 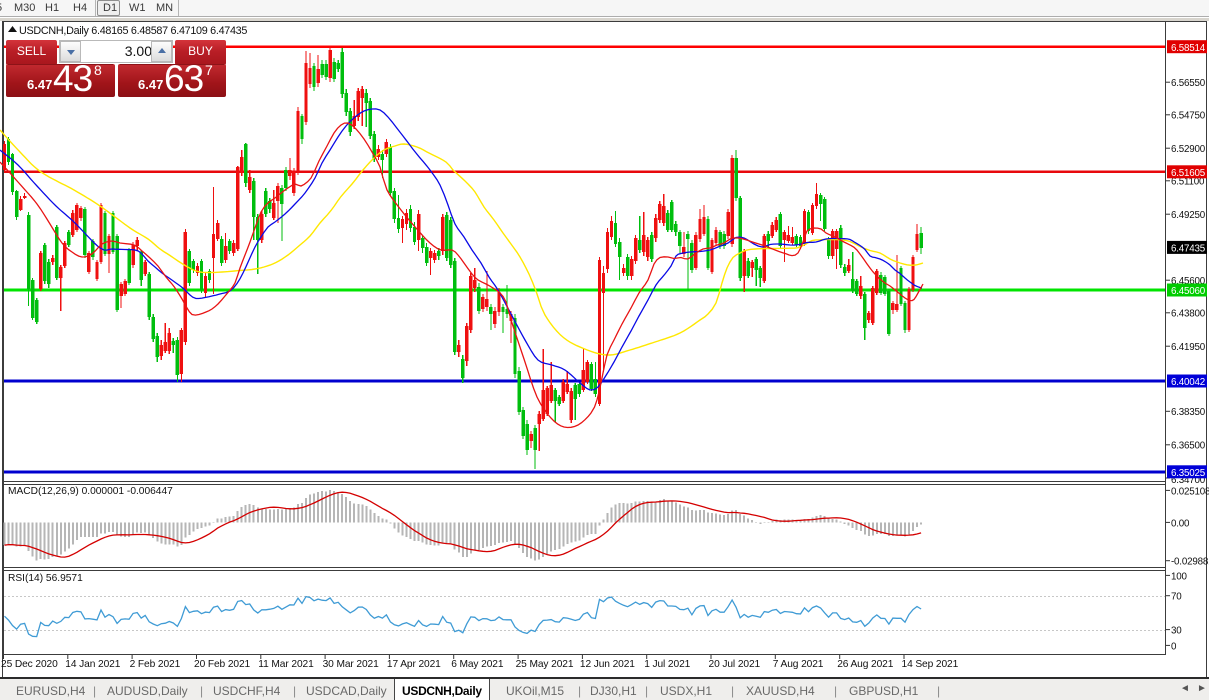 What do you see at coordinates (735, 664) in the screenshot?
I see `svg-text: 20 Jul 2021` at bounding box center [735, 664].